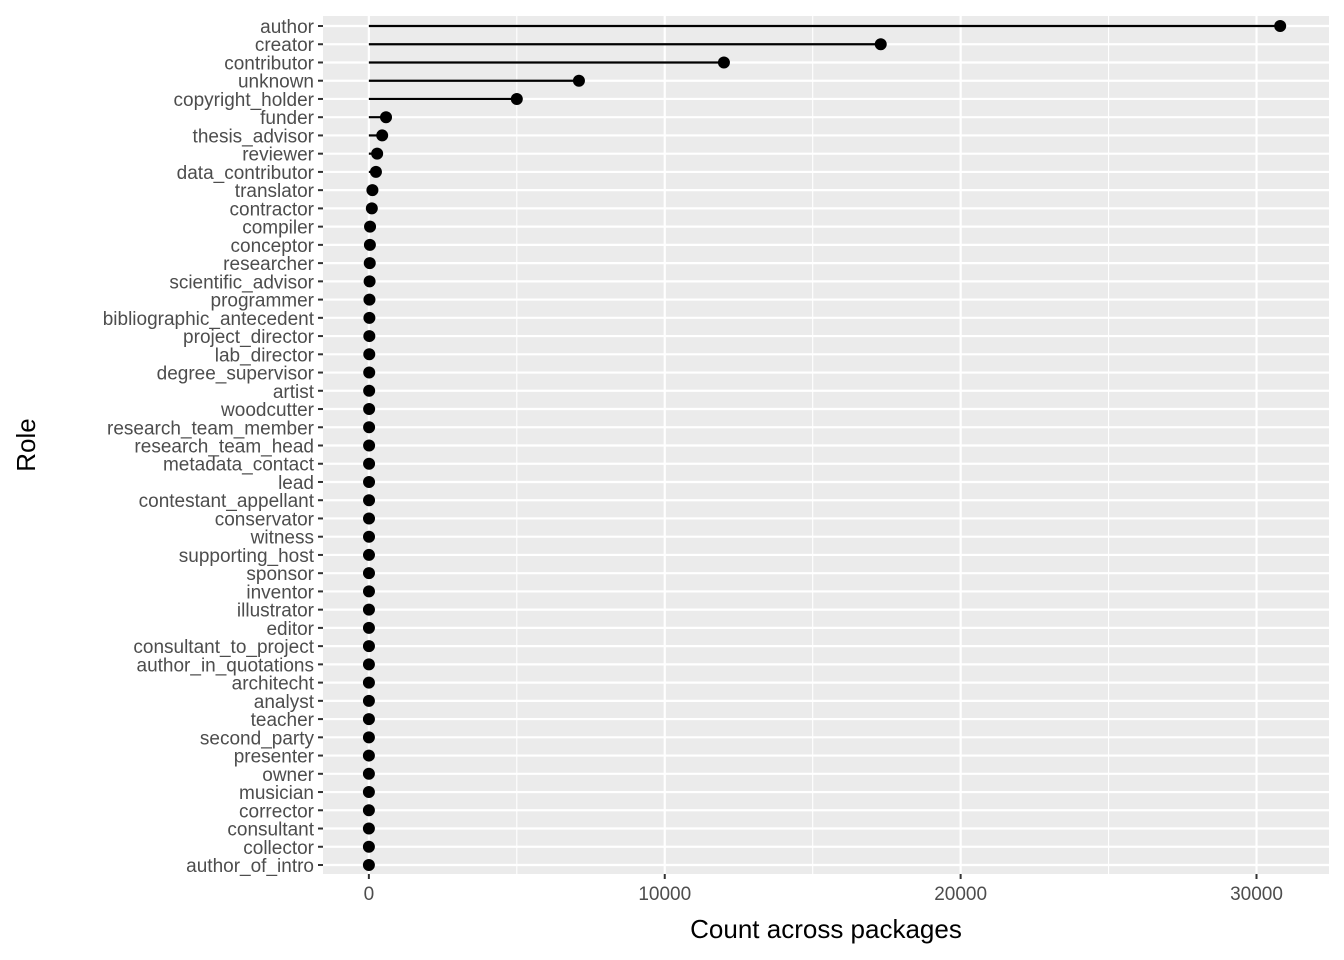  Describe the element at coordinates (368, 719) in the screenshot. I see `lollipop-point-teacher` at that location.